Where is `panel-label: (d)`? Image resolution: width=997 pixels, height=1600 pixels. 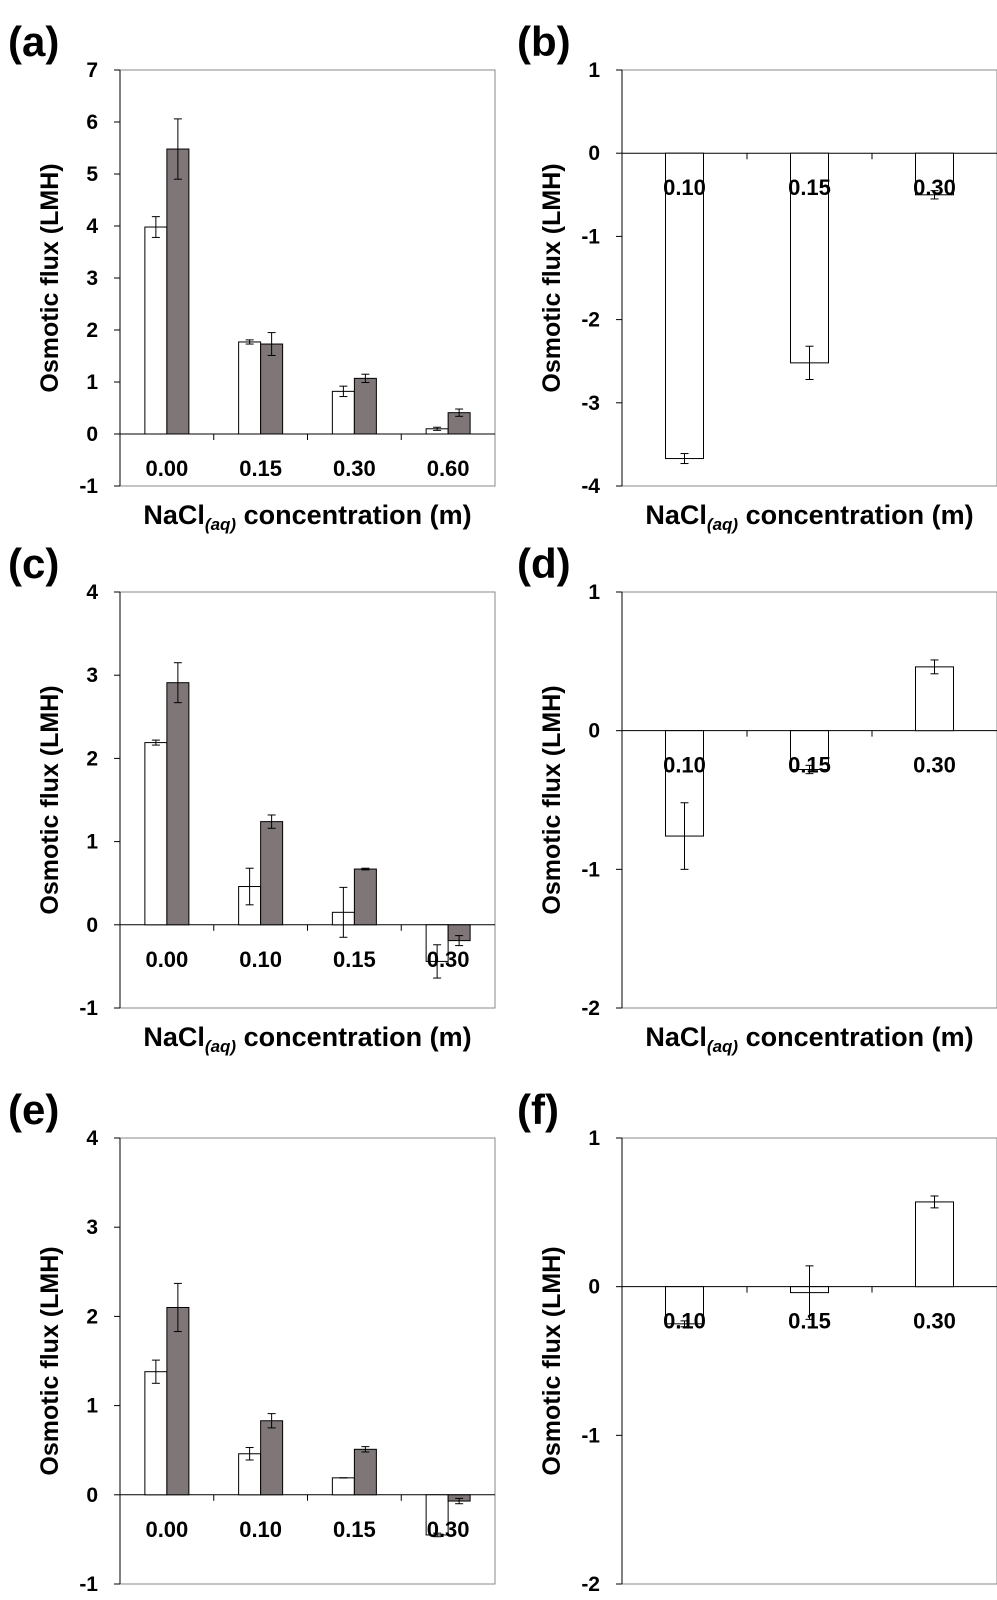 panel-label: (d) is located at coordinates (544, 563).